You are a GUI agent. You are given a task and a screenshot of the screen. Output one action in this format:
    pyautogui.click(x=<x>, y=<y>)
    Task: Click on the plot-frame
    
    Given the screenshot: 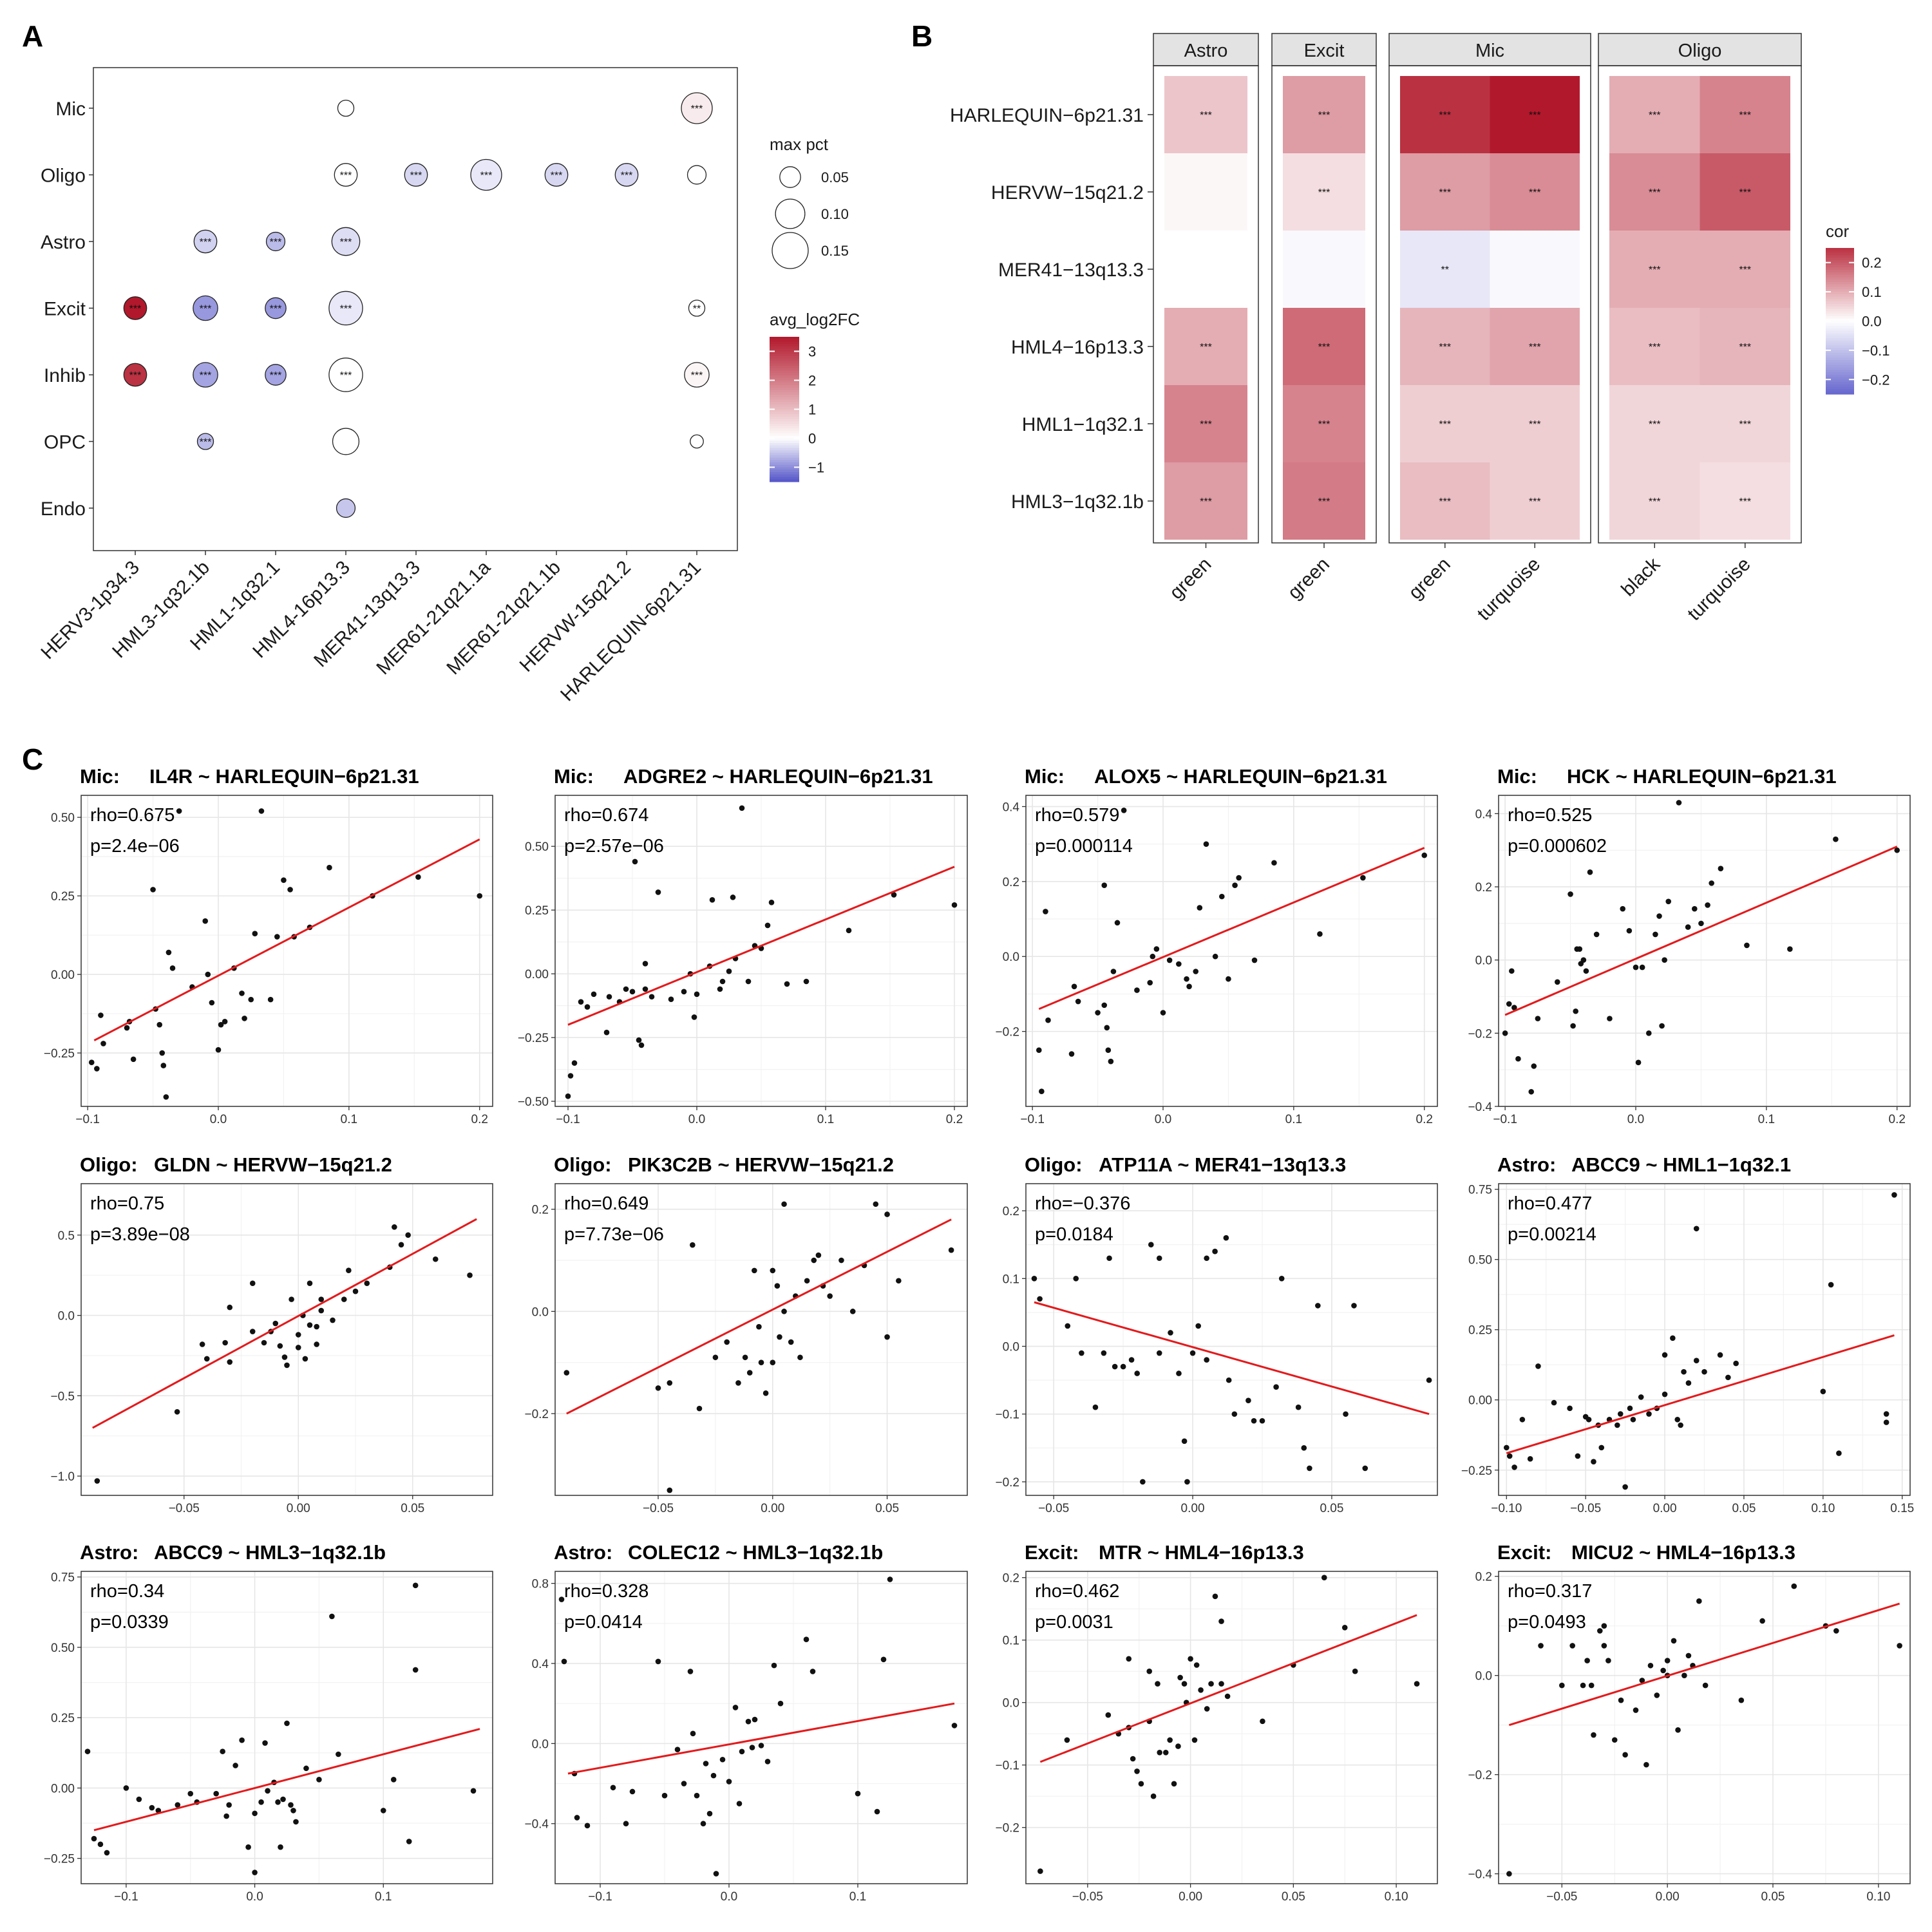 What is the action you would take?
    pyautogui.click(x=1231, y=1339)
    